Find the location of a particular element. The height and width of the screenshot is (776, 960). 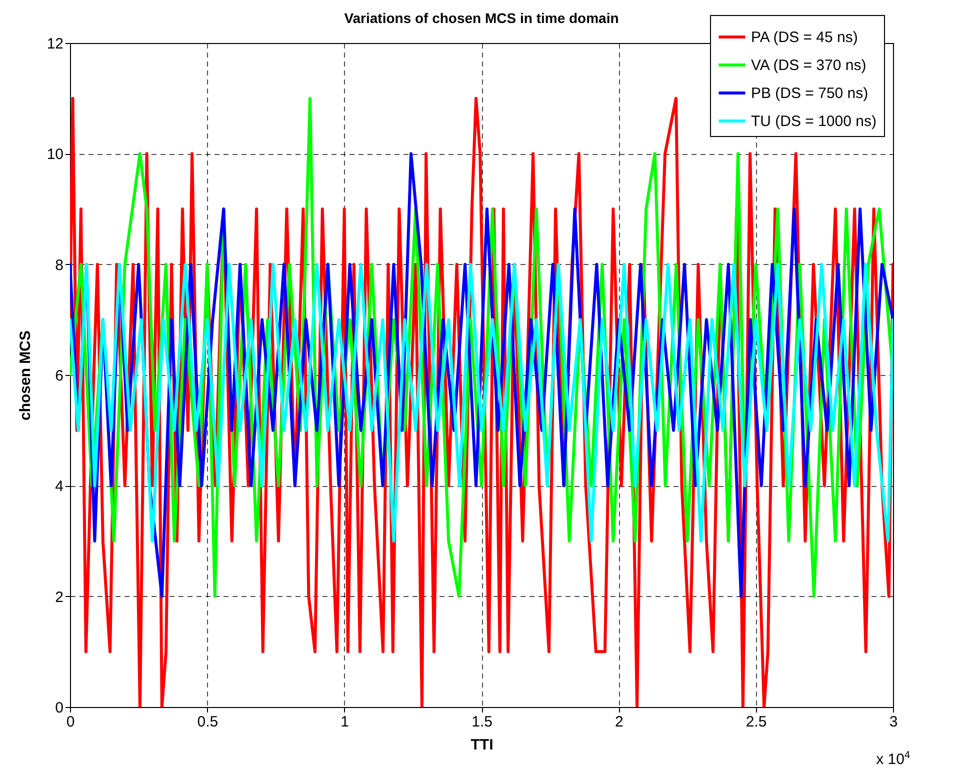

y-tick-label: 6 is located at coordinates (59, 376).